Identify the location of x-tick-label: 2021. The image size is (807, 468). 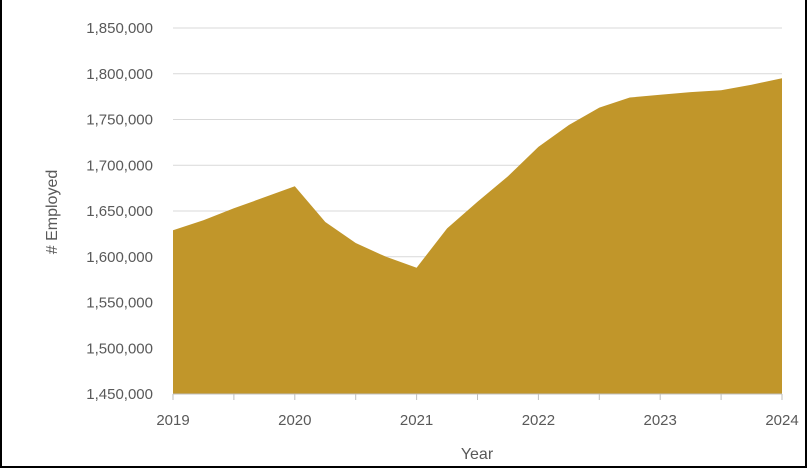
(416, 420).